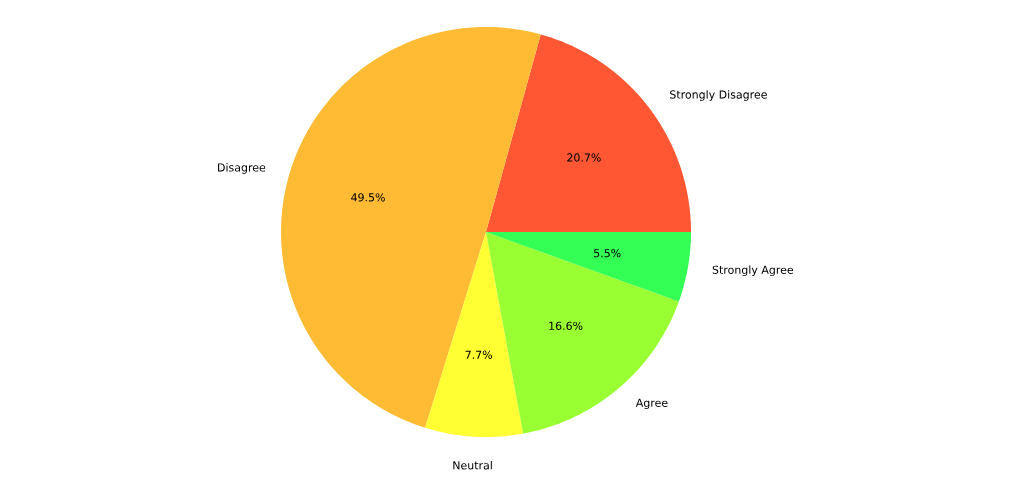  What do you see at coordinates (479, 354) in the screenshot?
I see `data-label: 7.7%` at bounding box center [479, 354].